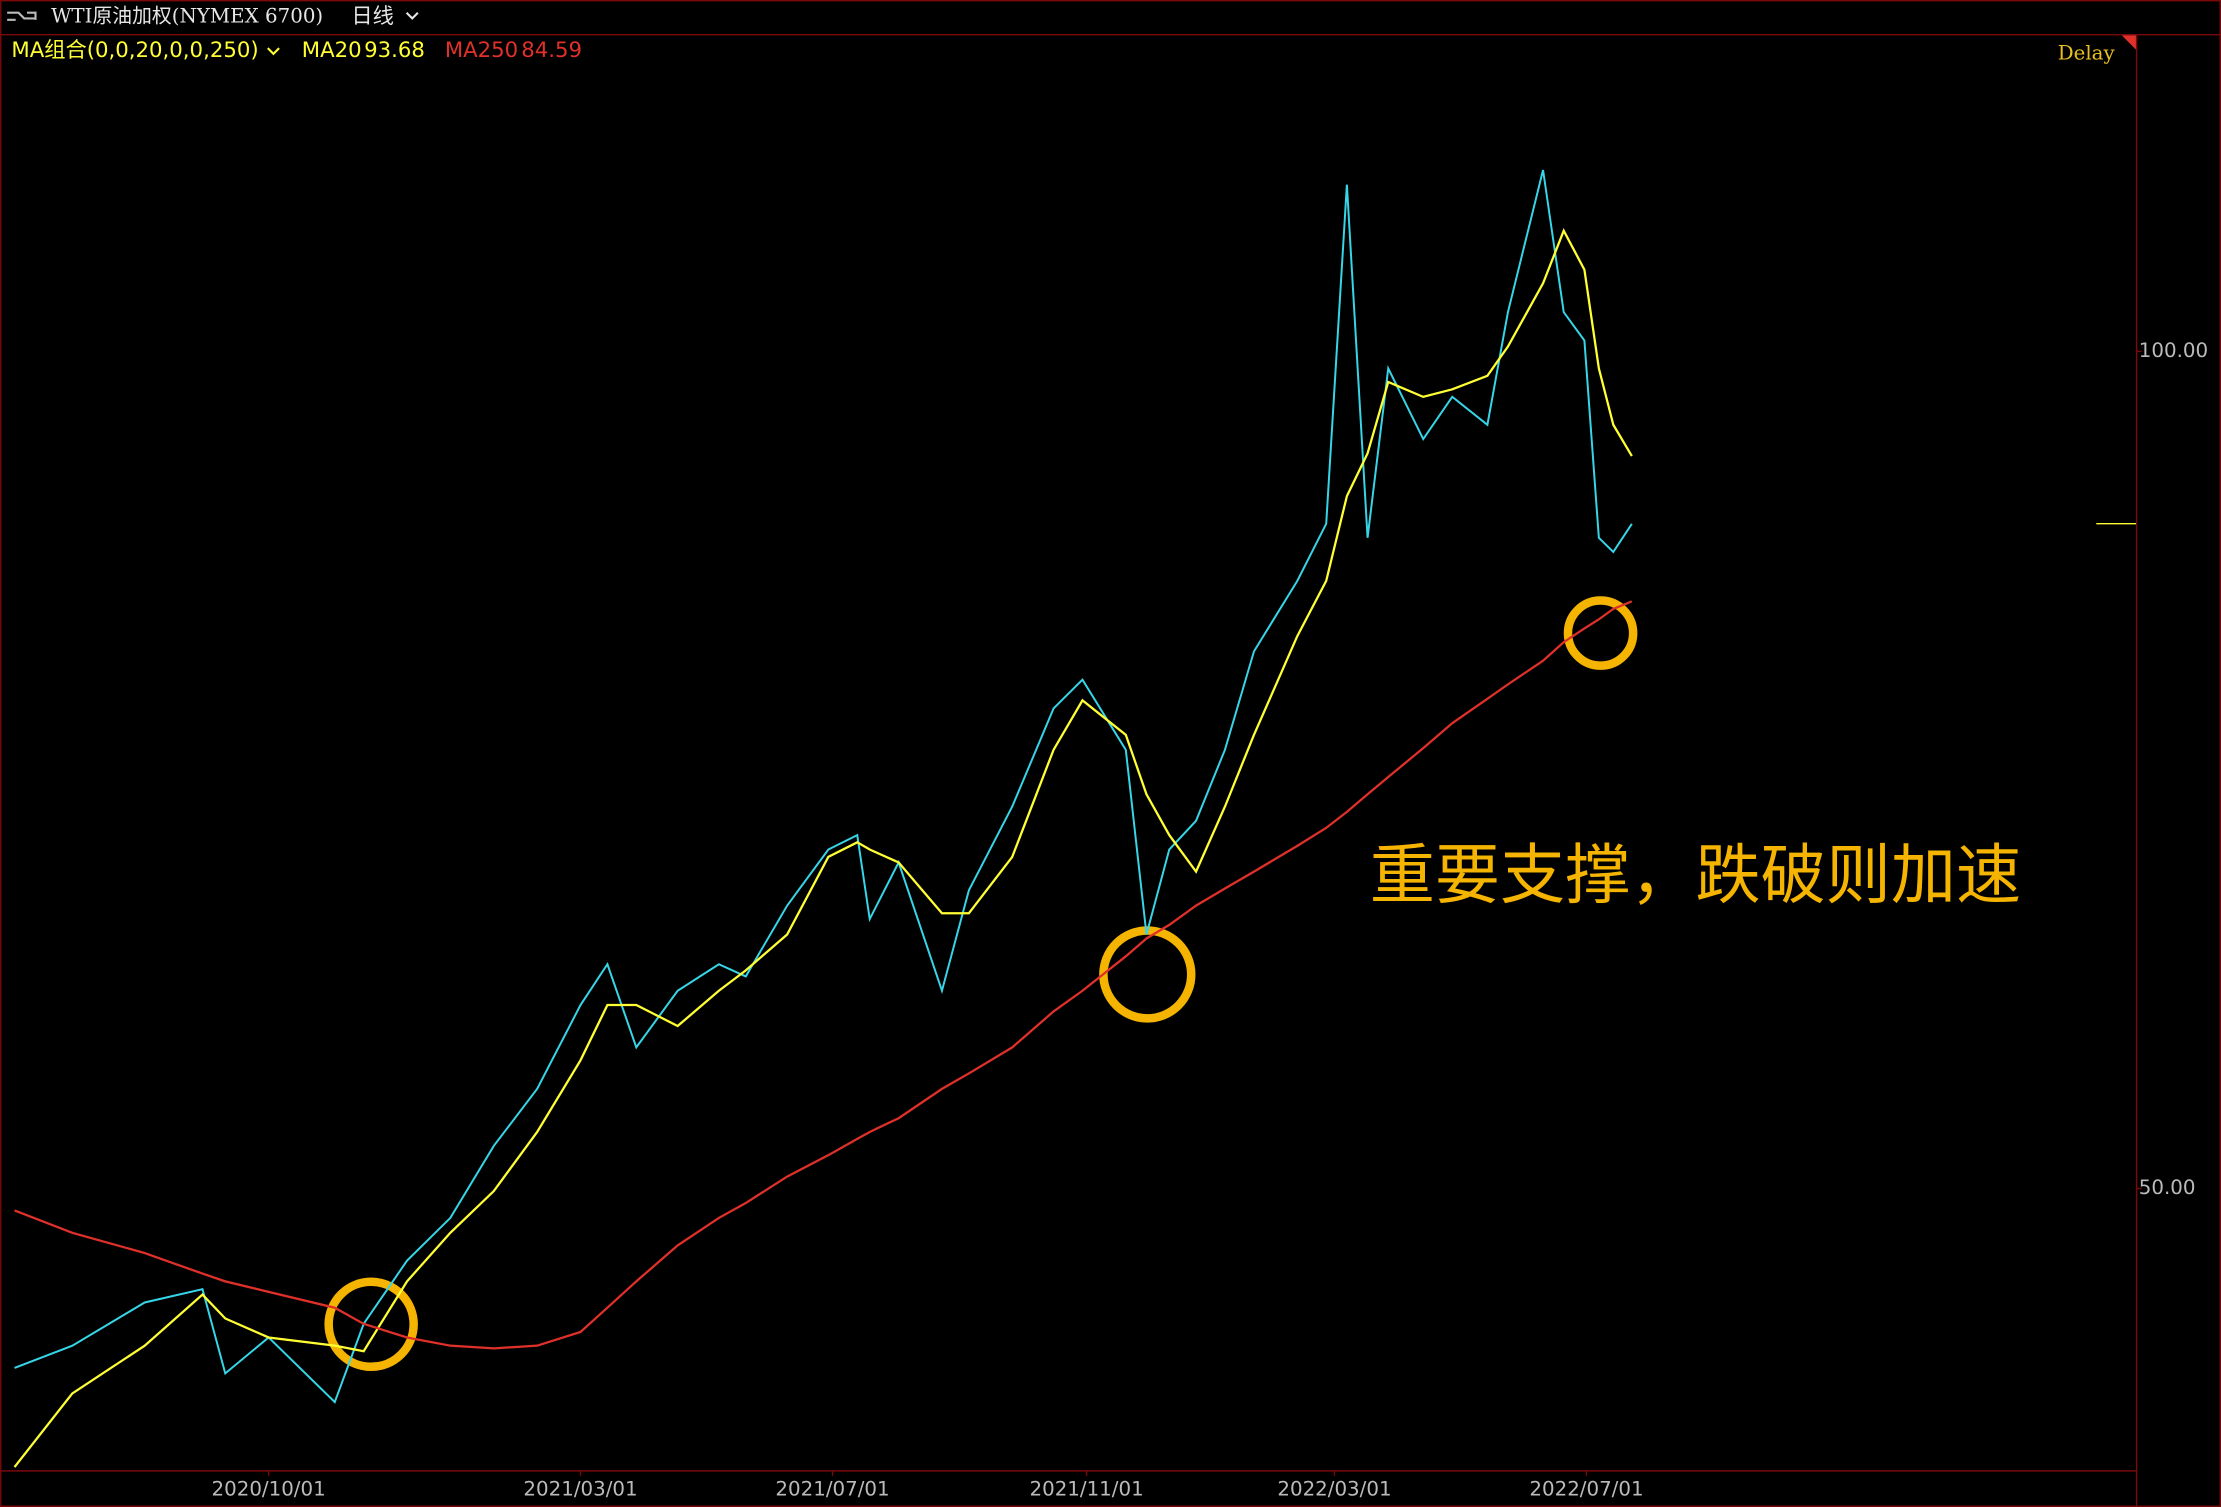 The width and height of the screenshot is (2221, 1507). What do you see at coordinates (332, 50) in the screenshot?
I see `legend-name: MA20` at bounding box center [332, 50].